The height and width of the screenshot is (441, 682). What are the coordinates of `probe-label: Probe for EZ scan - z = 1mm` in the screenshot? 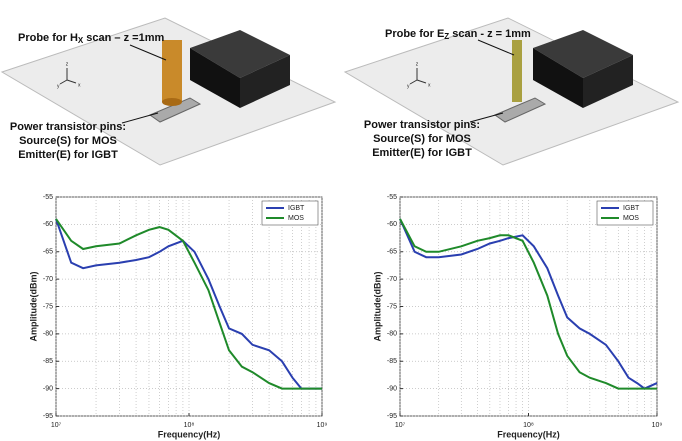 It's located at (458, 34).